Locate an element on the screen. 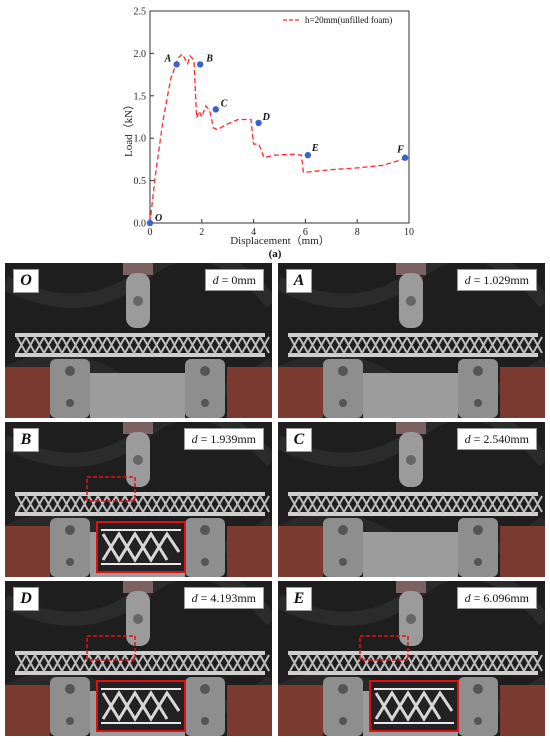 This screenshot has height=742, width=550. displacement-label: d = 0mm is located at coordinates (234, 280).